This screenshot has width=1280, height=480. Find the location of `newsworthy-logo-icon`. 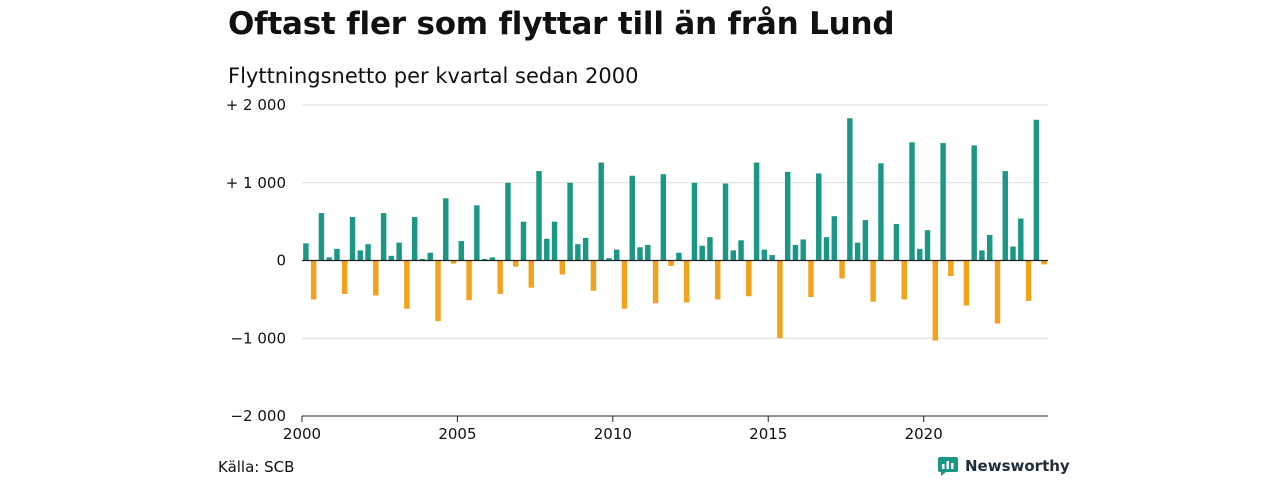

newsworthy-logo-icon is located at coordinates (948, 466).